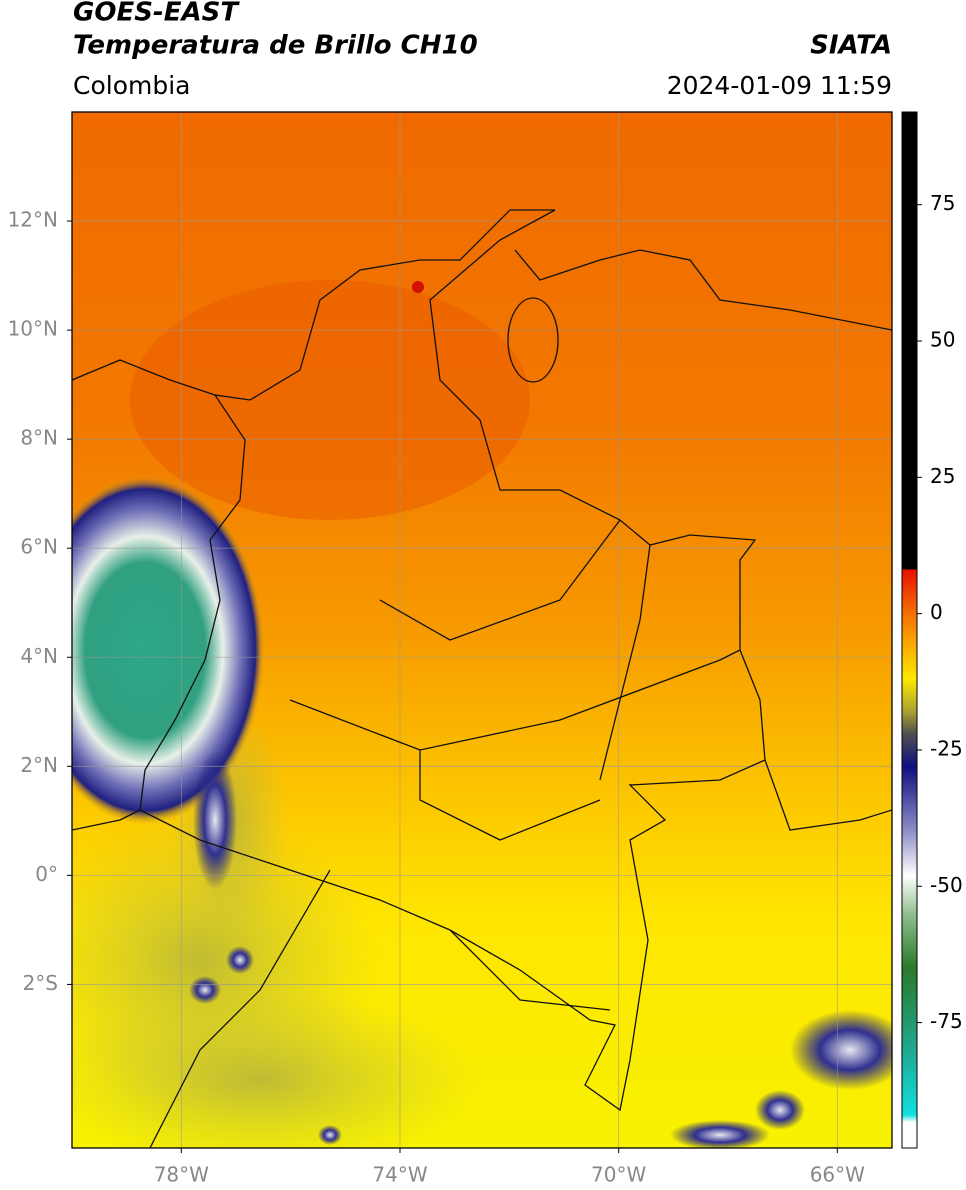 This screenshot has width=966, height=1190. What do you see at coordinates (837, 1175) in the screenshot?
I see `lon-tick-label: 66°W` at bounding box center [837, 1175].